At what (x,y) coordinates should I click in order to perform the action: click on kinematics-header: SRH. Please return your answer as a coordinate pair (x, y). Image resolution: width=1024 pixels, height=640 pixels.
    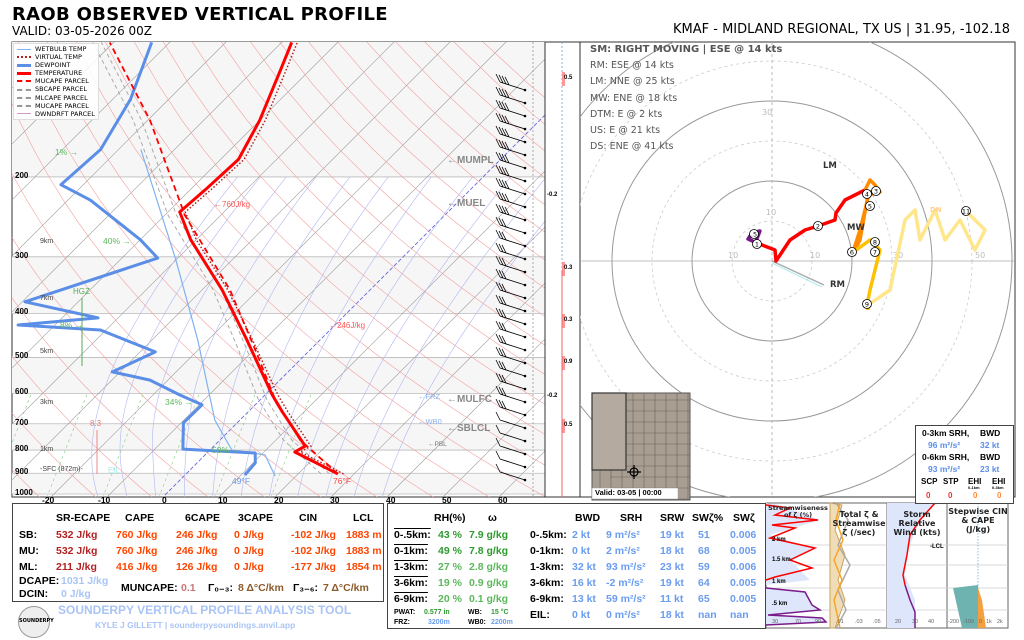
    Looking at the image, I should click on (631, 518).